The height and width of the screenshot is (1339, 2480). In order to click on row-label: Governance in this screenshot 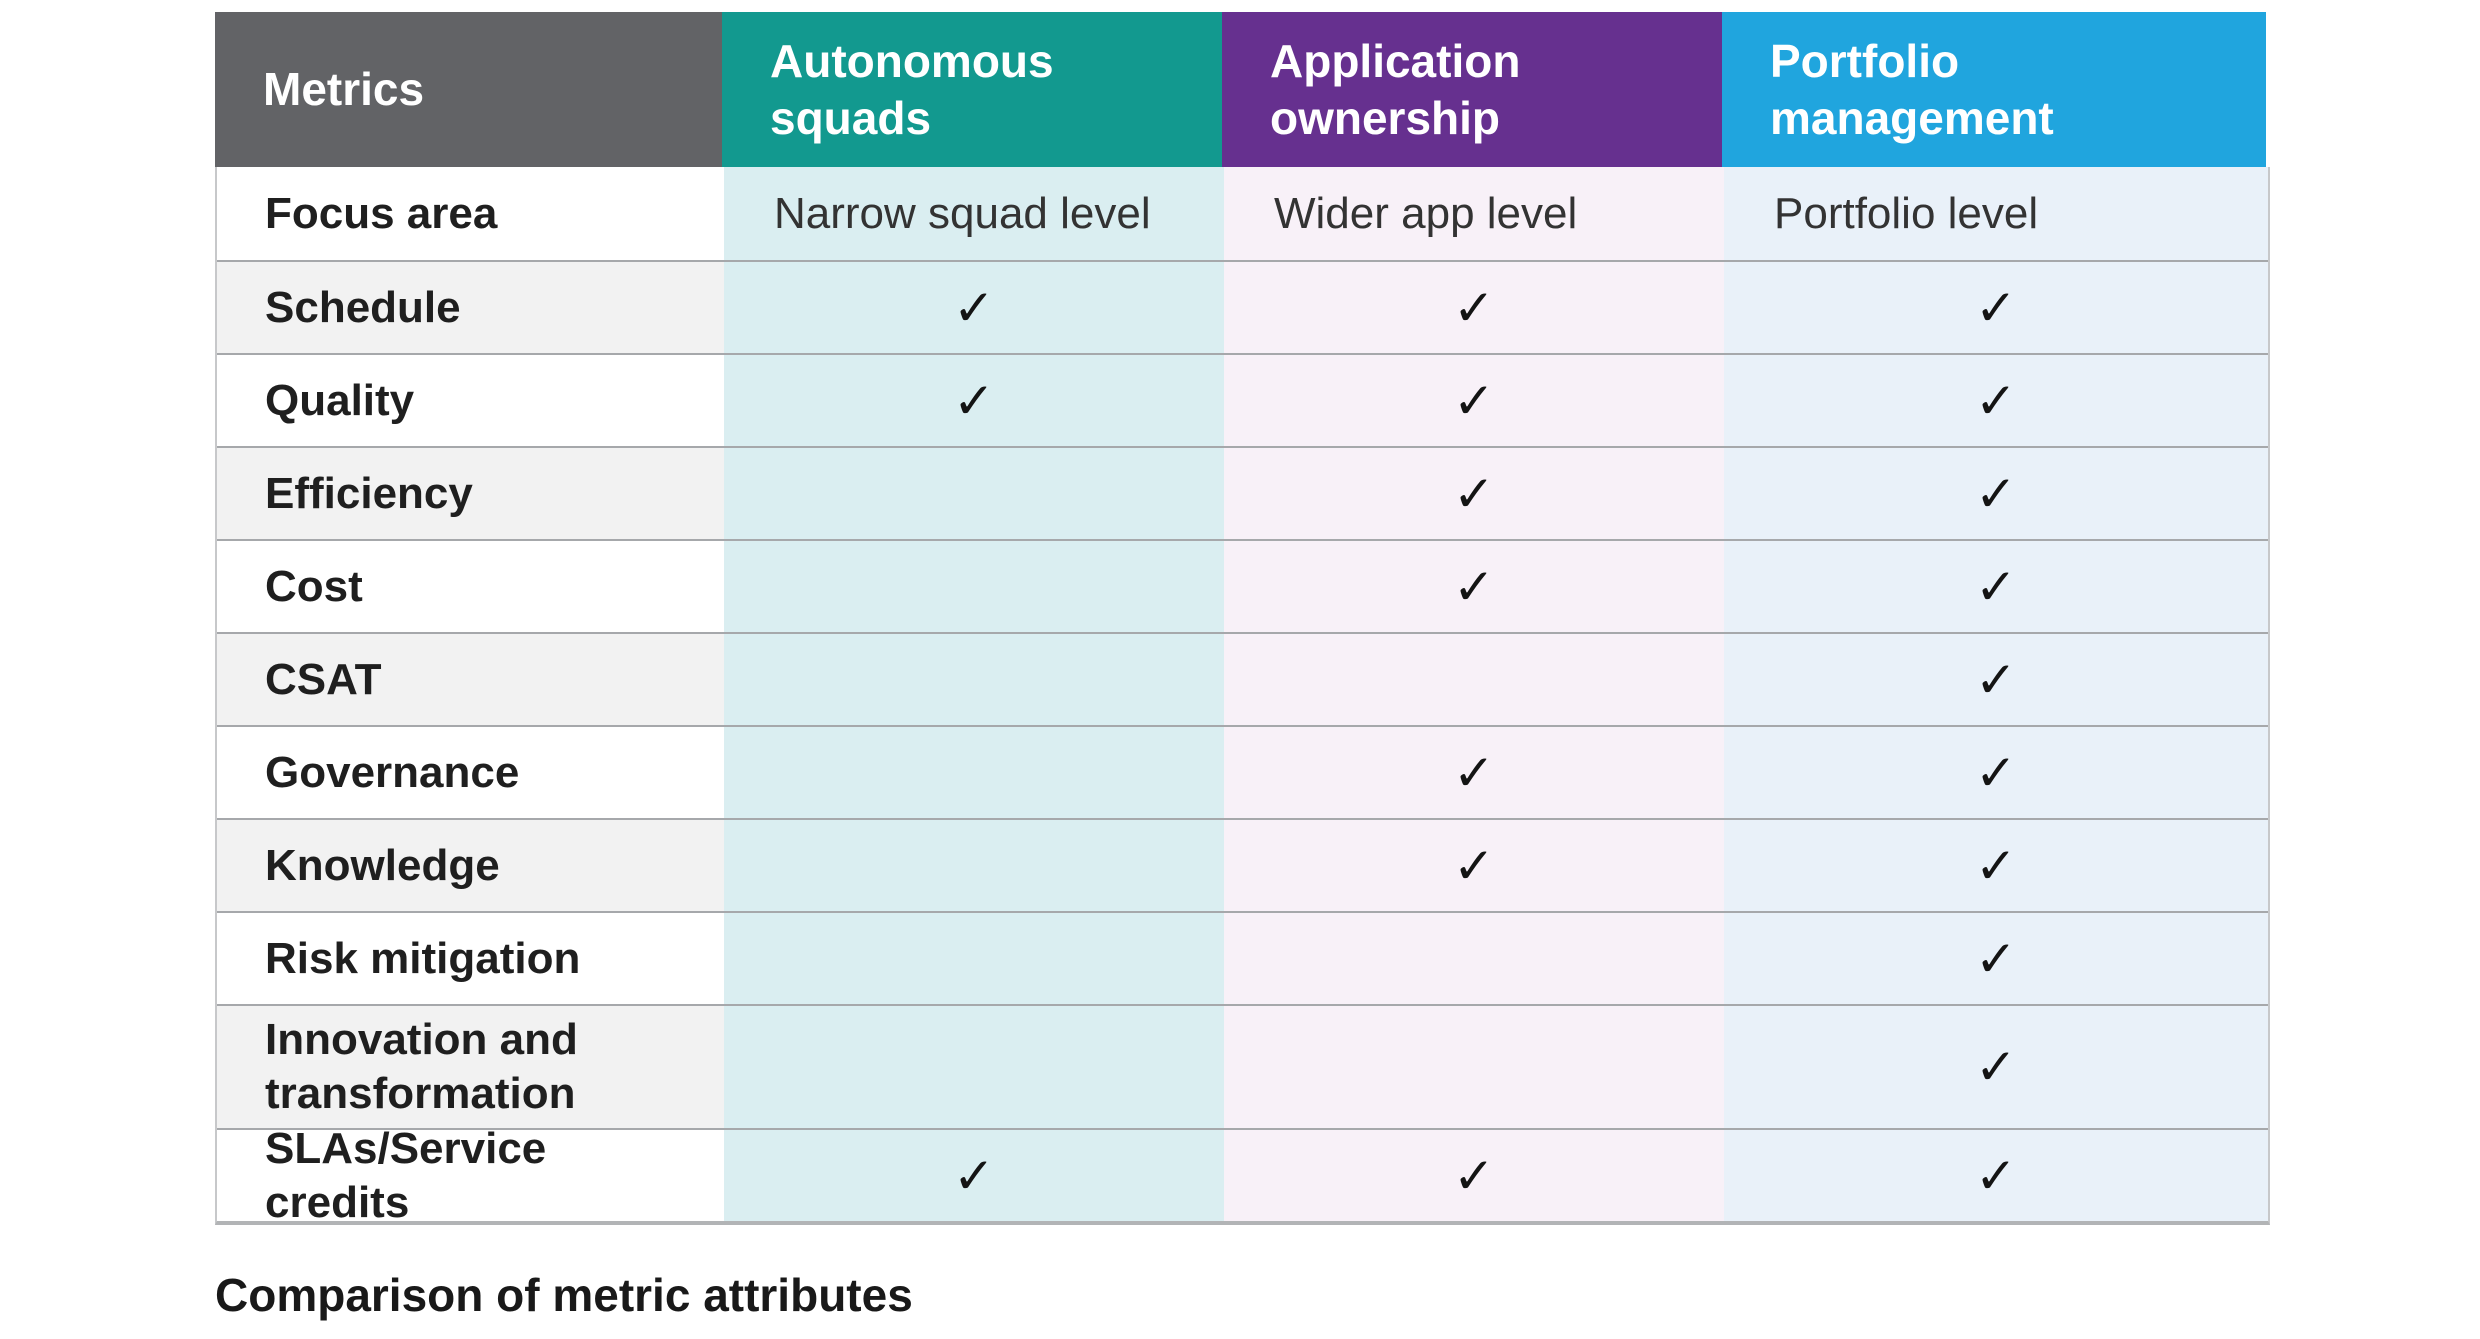, I will do `click(470, 772)`.